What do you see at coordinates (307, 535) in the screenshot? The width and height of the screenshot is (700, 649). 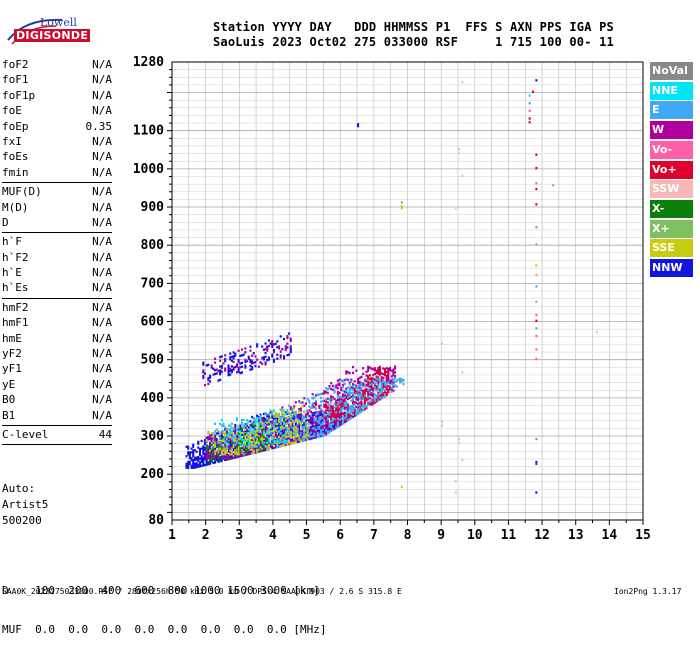 I see `x-tick-label: 5` at bounding box center [307, 535].